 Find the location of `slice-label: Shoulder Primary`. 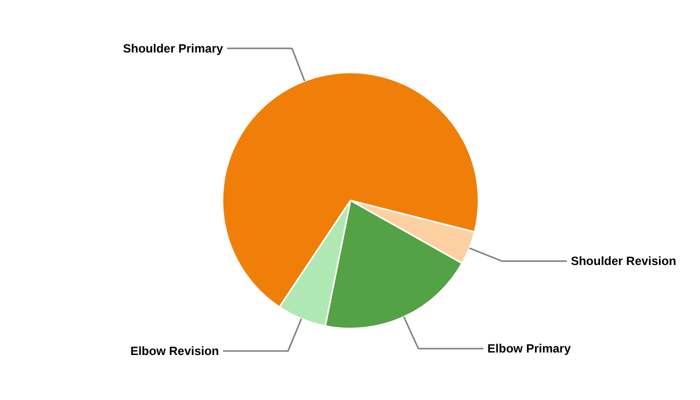

slice-label: Shoulder Primary is located at coordinates (173, 48).